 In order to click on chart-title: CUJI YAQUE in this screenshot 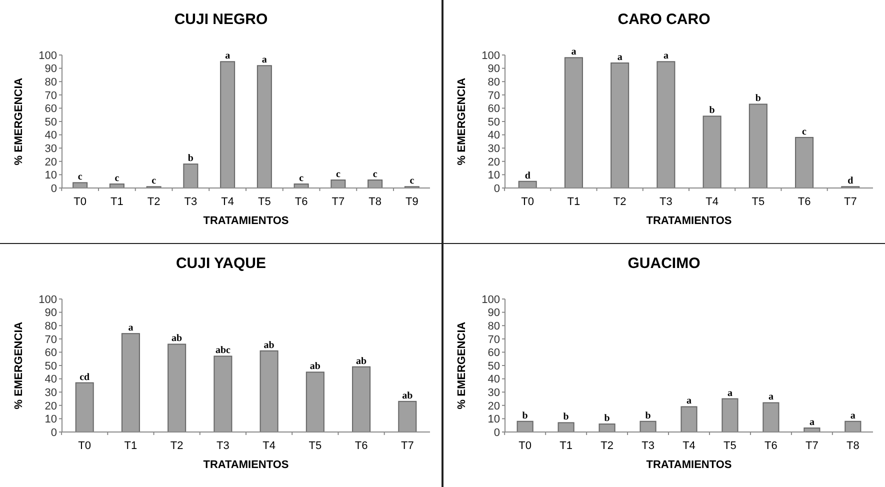, I will do `click(221, 263)`.